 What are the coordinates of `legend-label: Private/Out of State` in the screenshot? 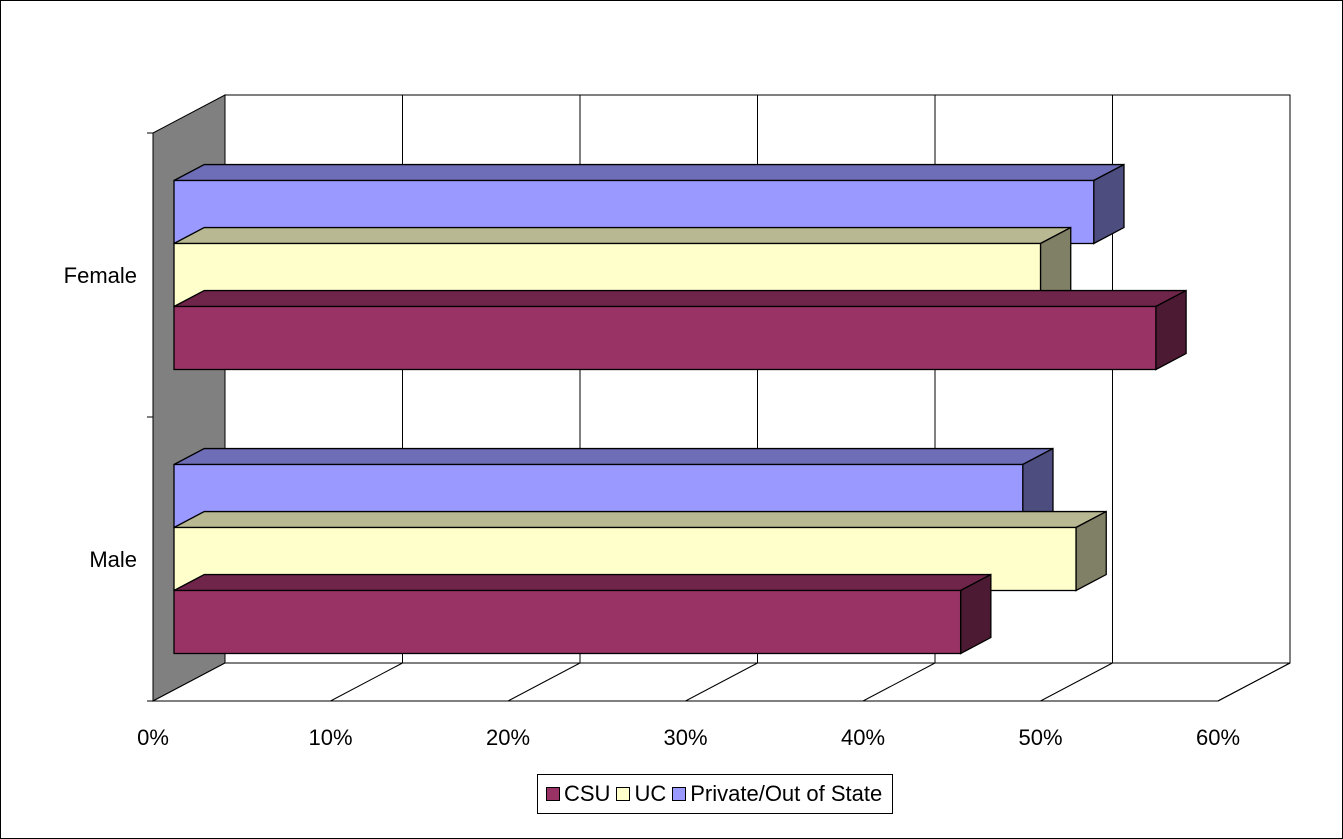 It's located at (786, 793).